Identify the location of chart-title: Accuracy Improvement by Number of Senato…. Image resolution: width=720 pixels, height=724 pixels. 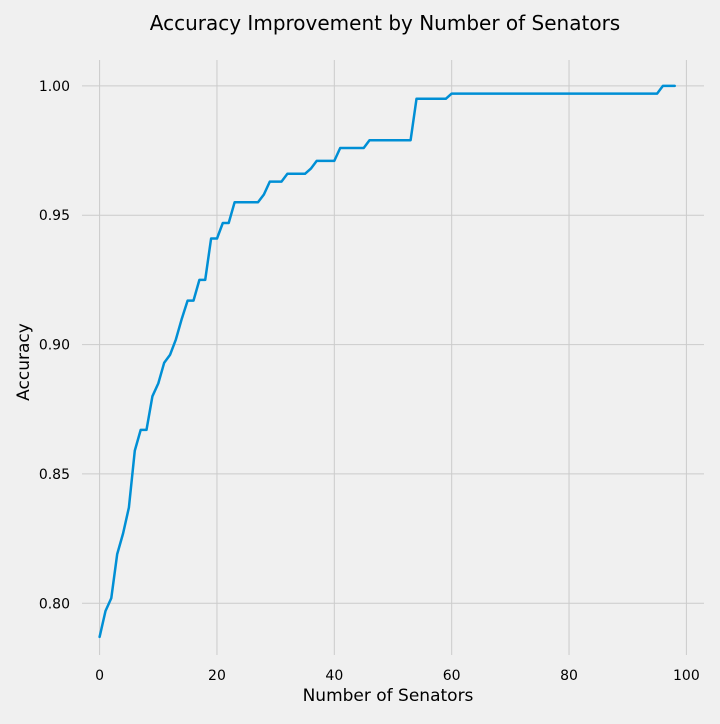
(385, 23).